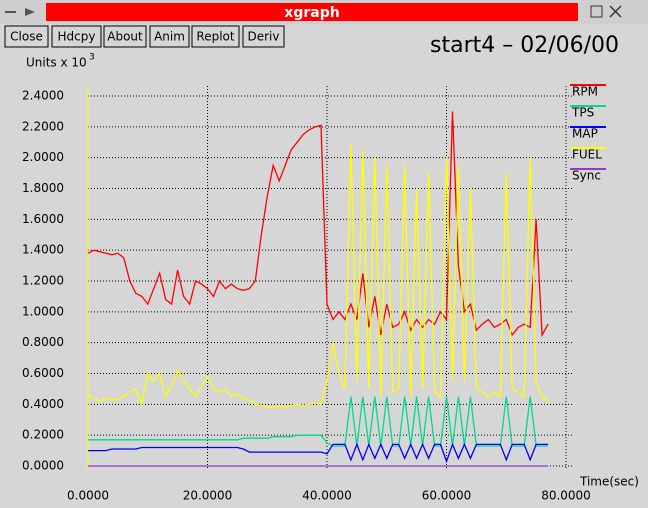 This screenshot has height=508, width=648. What do you see at coordinates (88, 496) in the screenshot?
I see `x-tick-label: 0.0000` at bounding box center [88, 496].